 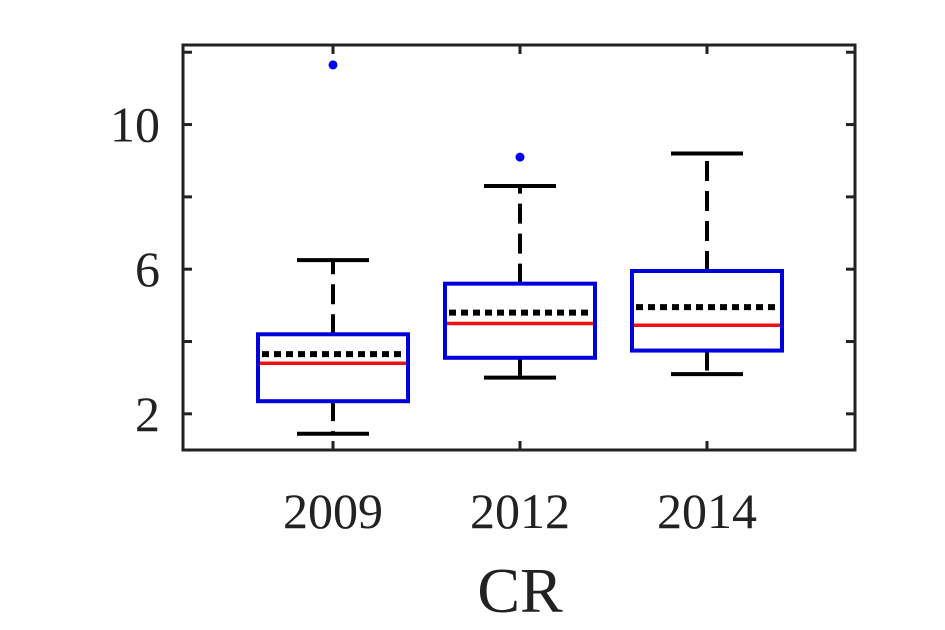 I want to click on y-tick-label: 6, so click(x=147, y=269).